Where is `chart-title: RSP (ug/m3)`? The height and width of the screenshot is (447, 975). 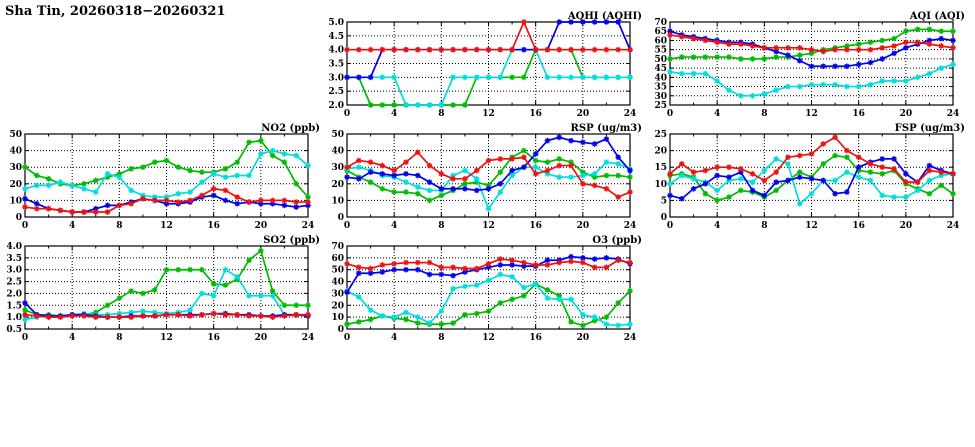
chart-title: RSP (ug/m3) is located at coordinates (606, 128).